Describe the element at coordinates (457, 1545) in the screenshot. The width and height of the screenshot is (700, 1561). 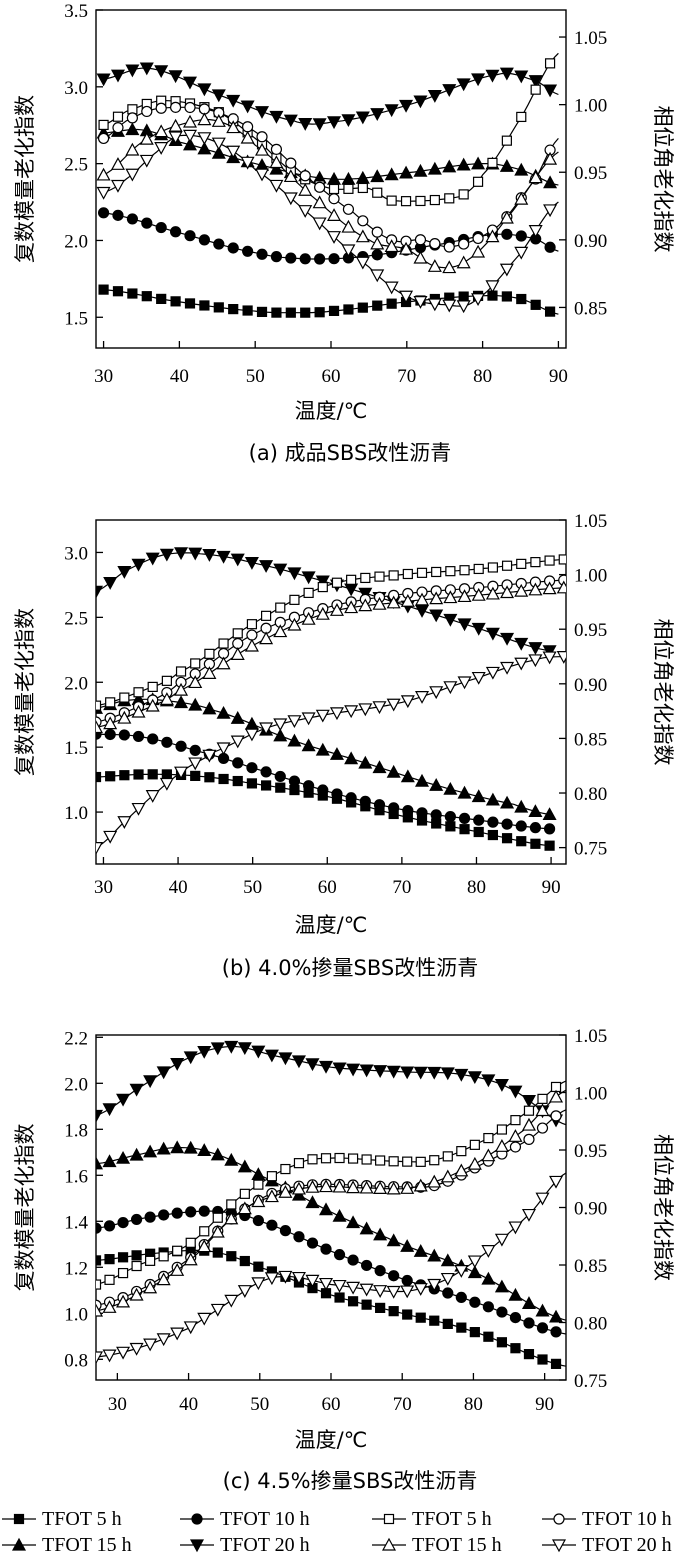
I see `legend-label: TFOT 15 h` at that location.